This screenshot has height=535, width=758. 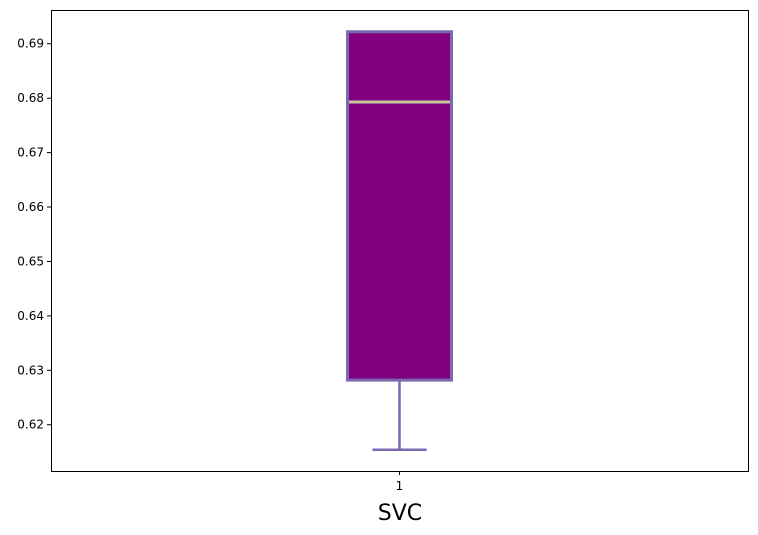 What do you see at coordinates (30, 370) in the screenshot?
I see `y-tick-label: 0.63` at bounding box center [30, 370].